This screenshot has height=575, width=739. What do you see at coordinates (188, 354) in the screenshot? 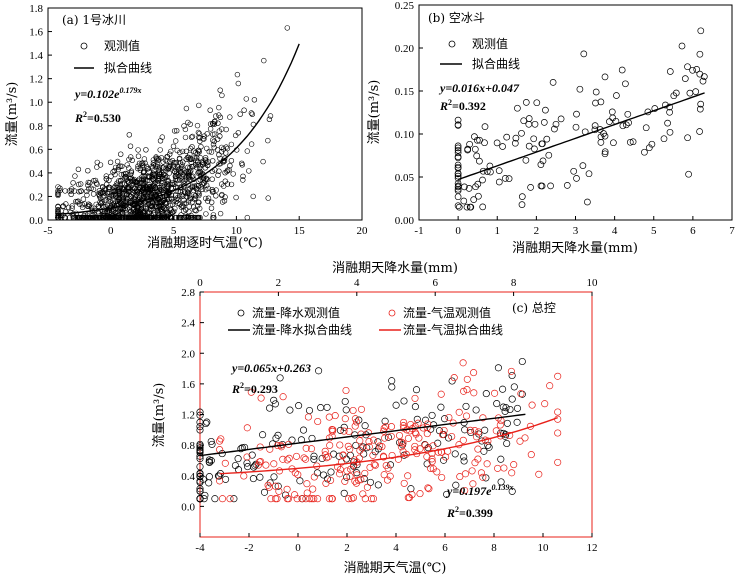
I see `y-tick-label: 2.0` at bounding box center [188, 354].